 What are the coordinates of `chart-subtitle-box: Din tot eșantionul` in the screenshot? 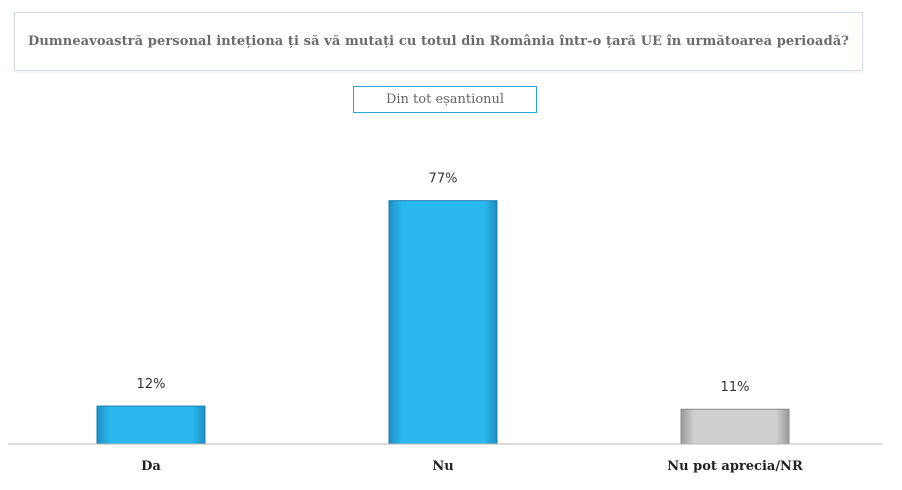 It's located at (445, 99).